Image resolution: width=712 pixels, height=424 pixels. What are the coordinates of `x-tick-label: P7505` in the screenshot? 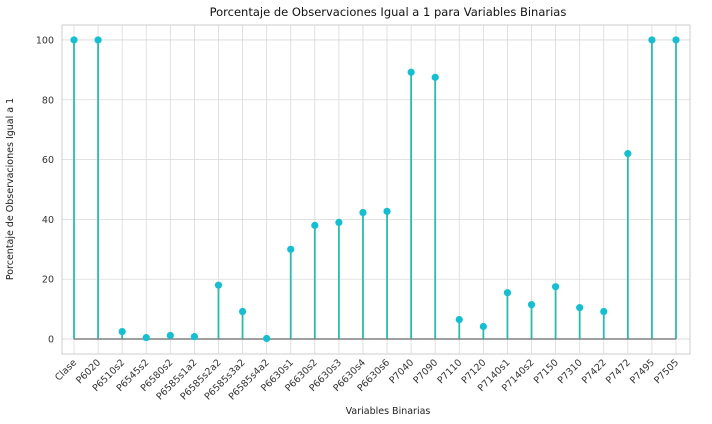 It's located at (666, 371).